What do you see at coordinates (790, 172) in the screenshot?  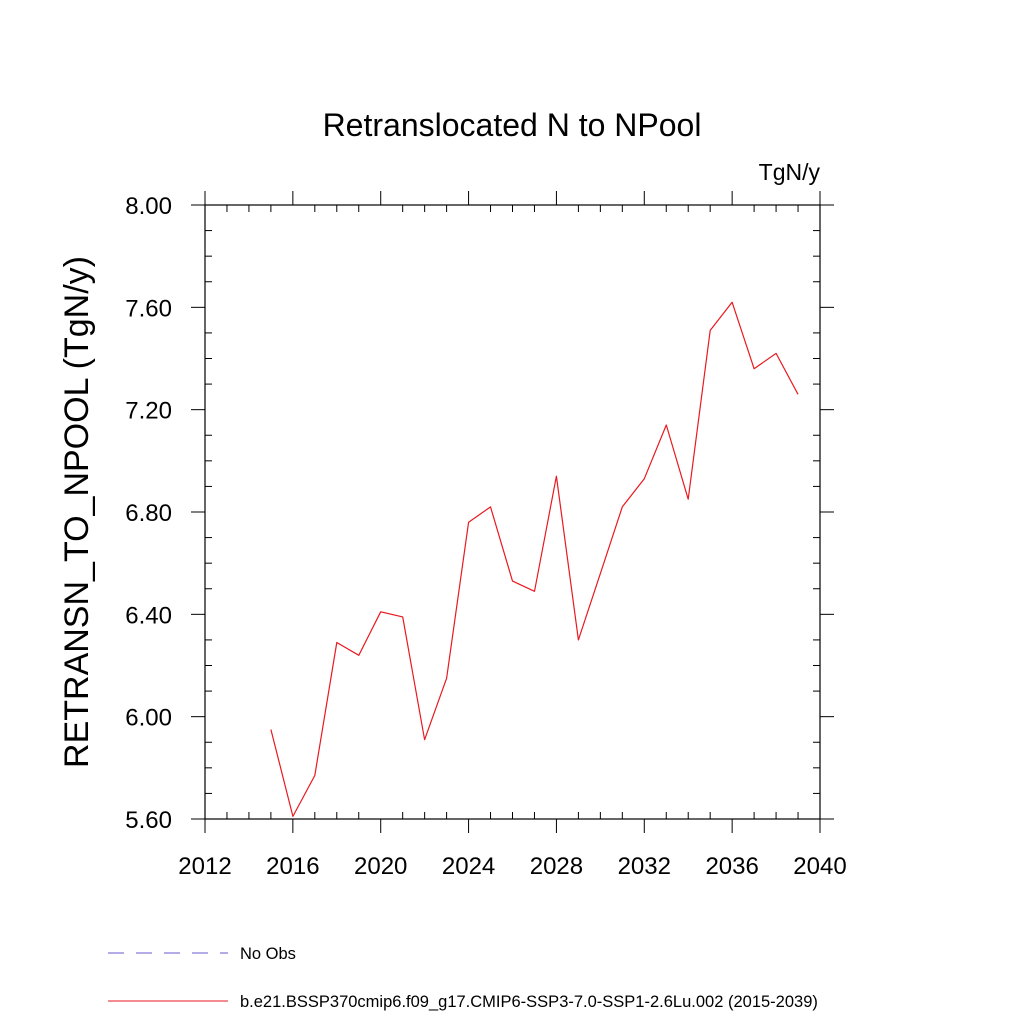 I see `units-label: TgN/y` at bounding box center [790, 172].